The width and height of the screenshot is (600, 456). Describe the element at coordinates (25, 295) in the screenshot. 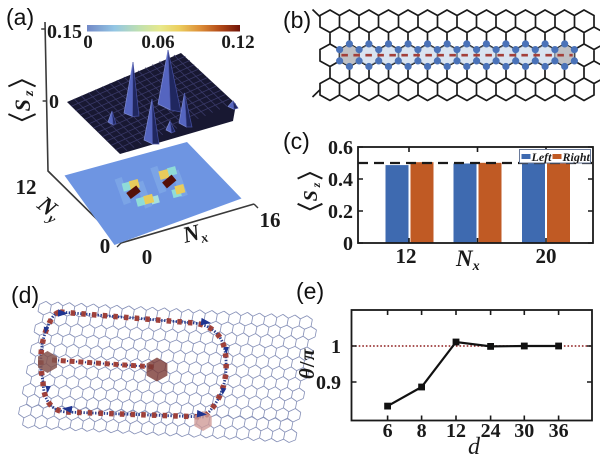

I see `svg-text: (d)` at that location.